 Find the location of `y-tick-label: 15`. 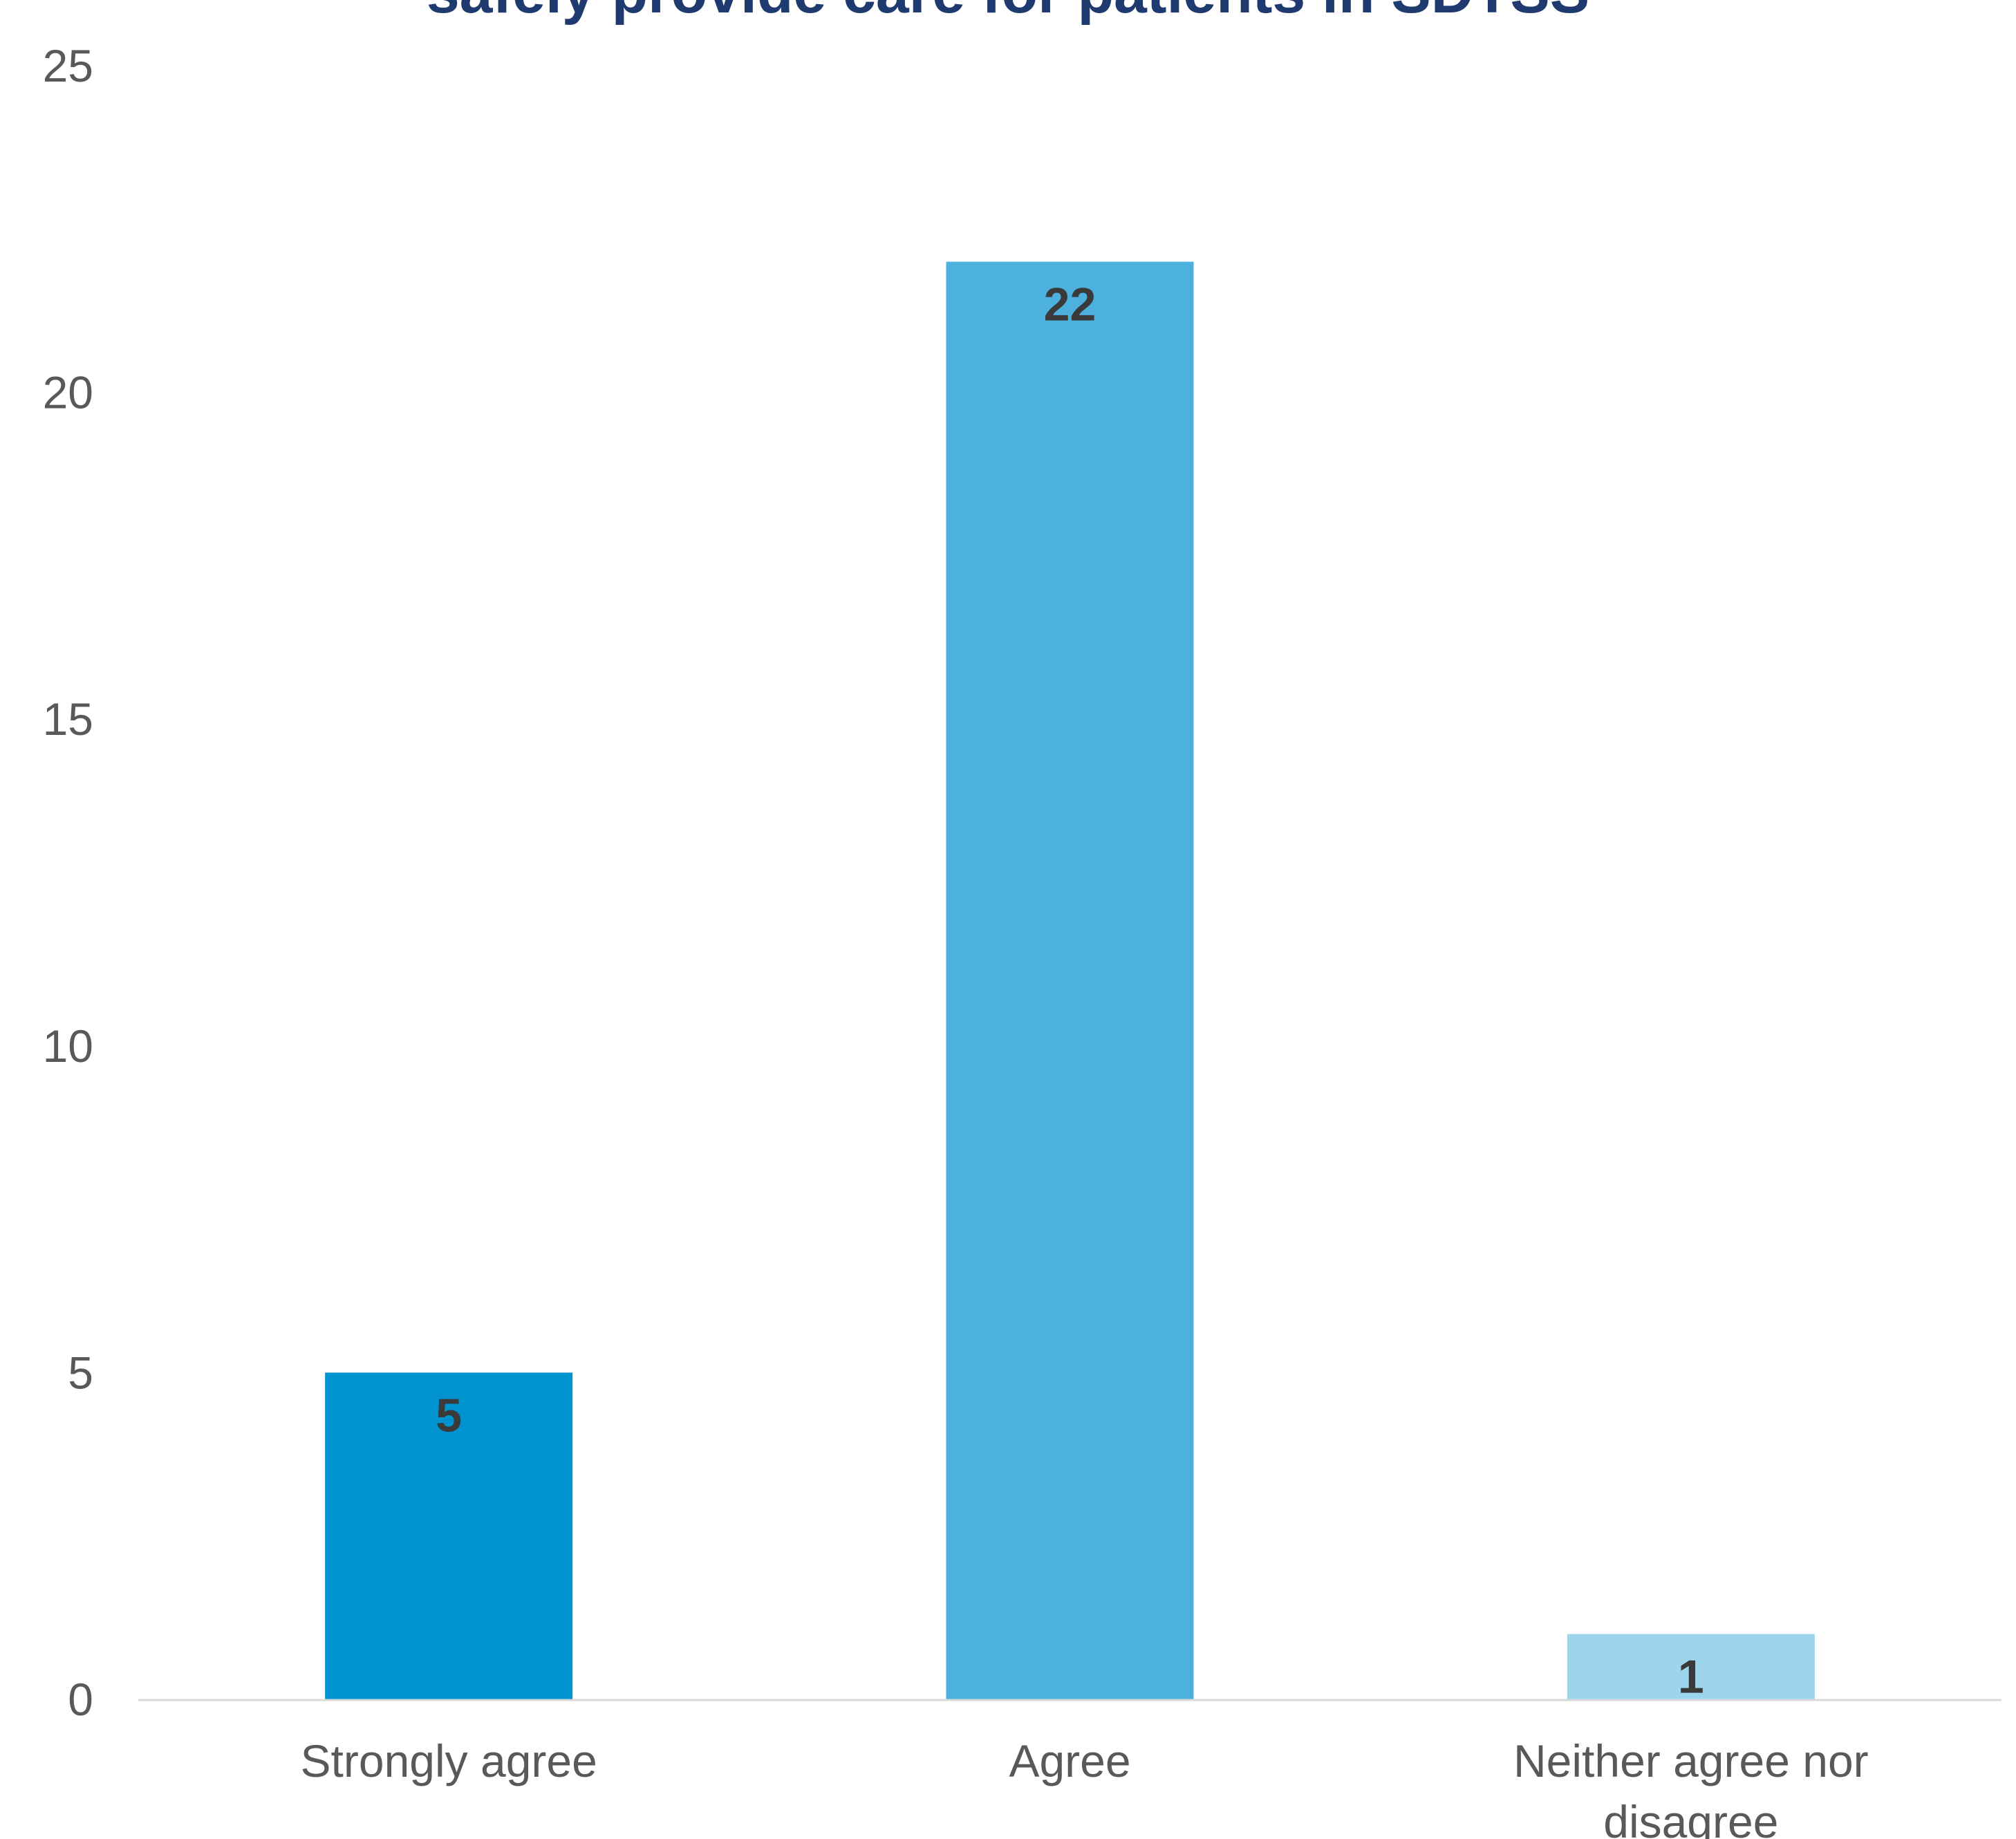

y-tick-label: 15 is located at coordinates (68, 719).